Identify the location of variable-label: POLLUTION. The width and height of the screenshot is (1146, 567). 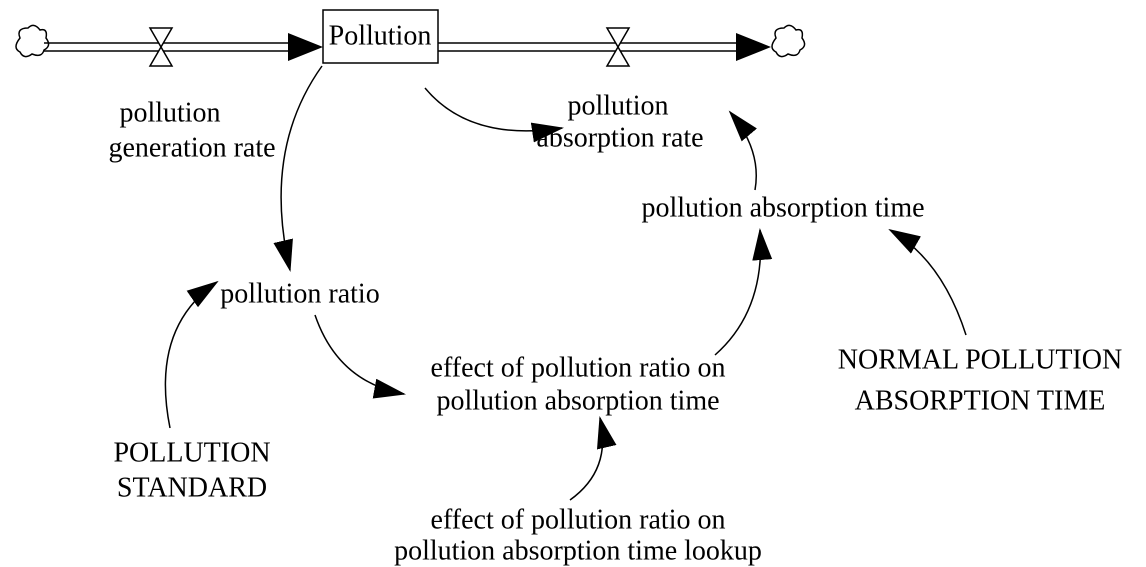
(191, 452).